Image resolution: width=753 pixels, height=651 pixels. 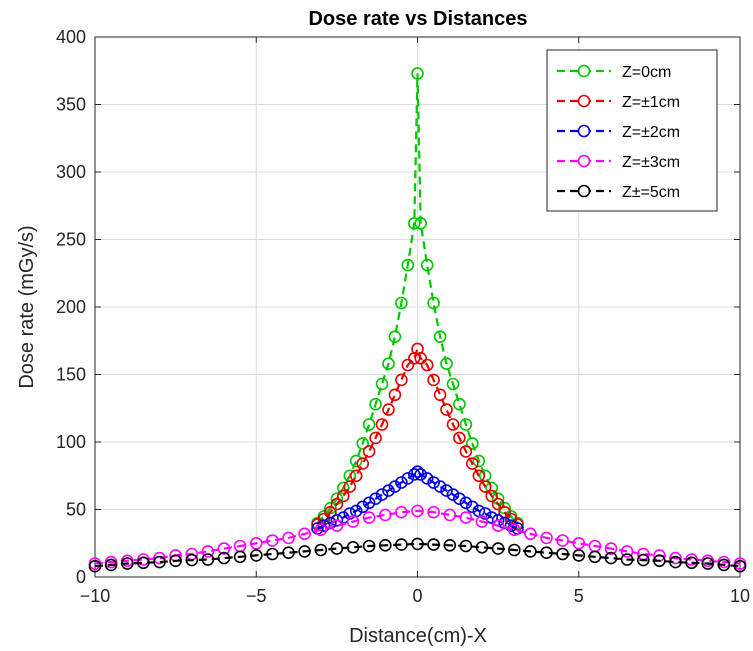 I want to click on legend-item: Z=0cm, so click(x=614, y=72).